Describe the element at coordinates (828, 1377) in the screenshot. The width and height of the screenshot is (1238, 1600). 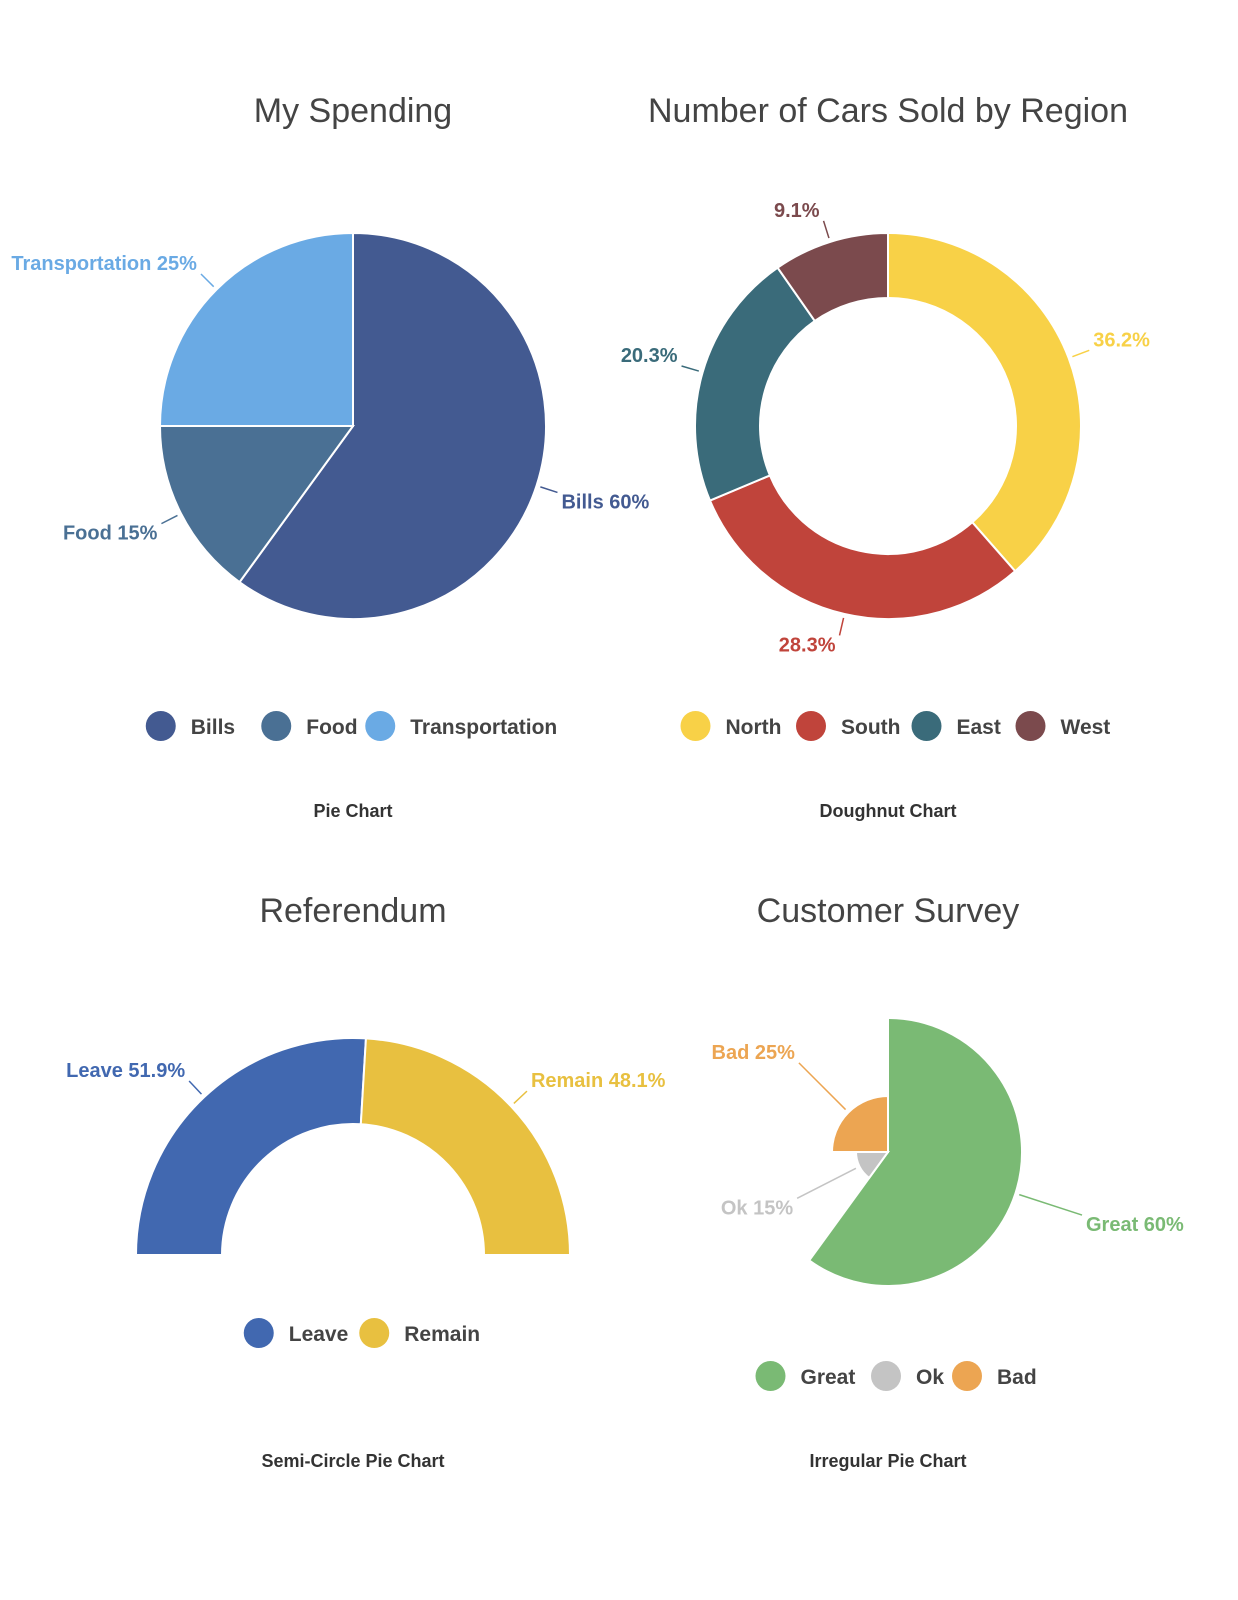
I see `legend-label: Great` at that location.